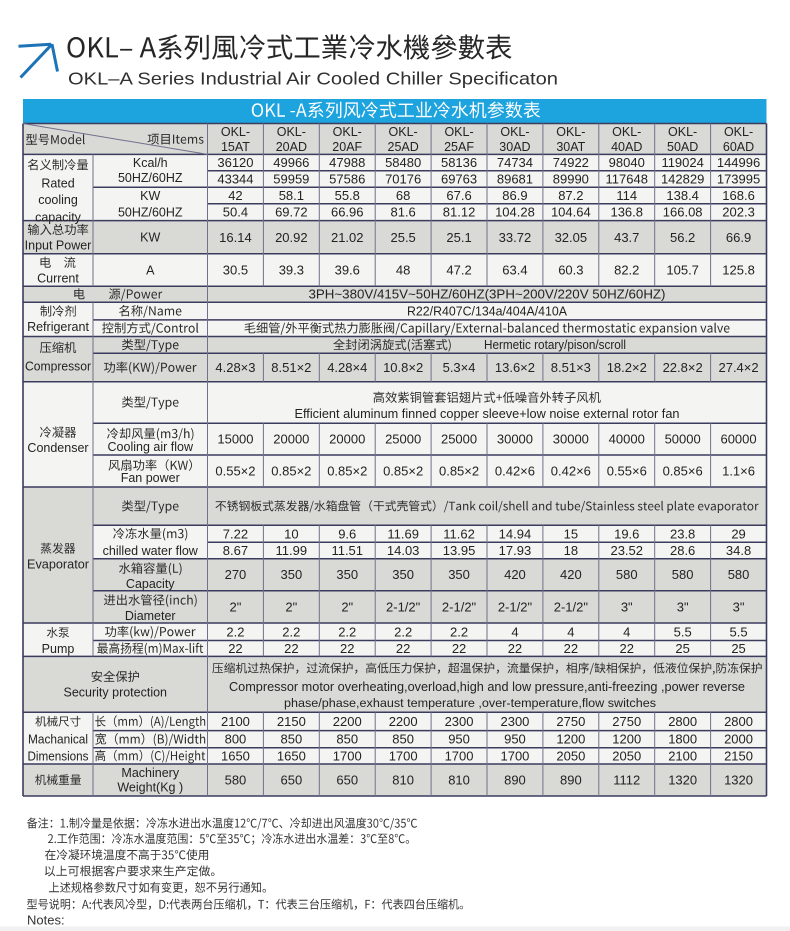  What do you see at coordinates (347, 780) in the screenshot?
I see `svg-text: 650` at bounding box center [347, 780].